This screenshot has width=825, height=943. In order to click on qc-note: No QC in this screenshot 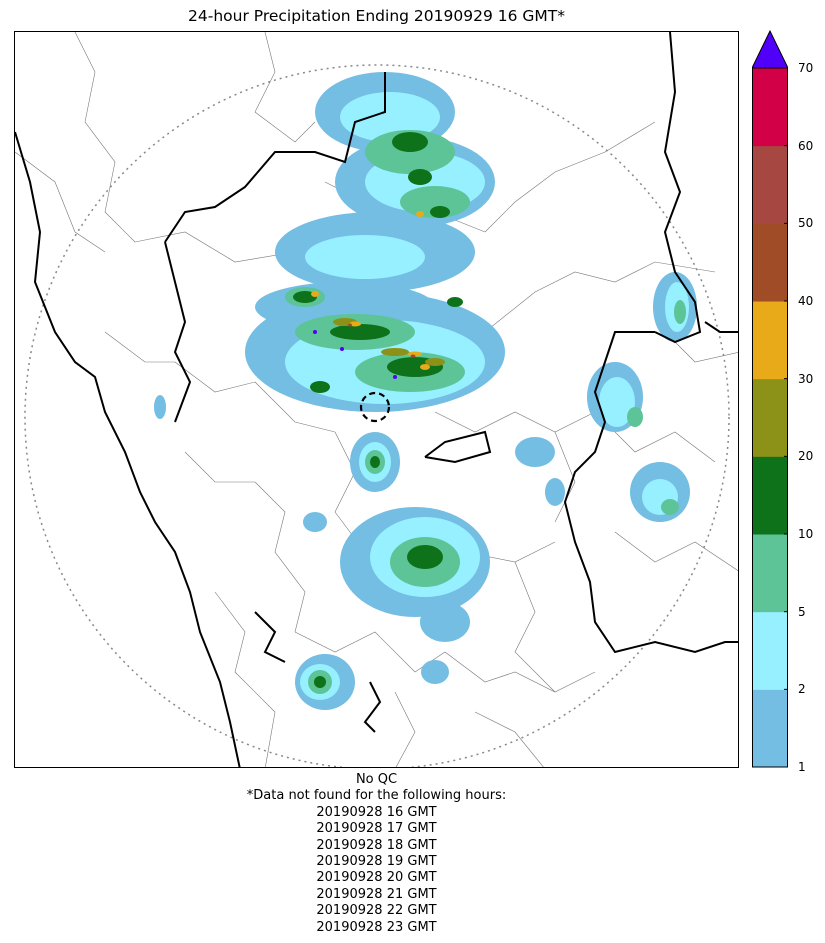, I will do `click(376, 779)`.